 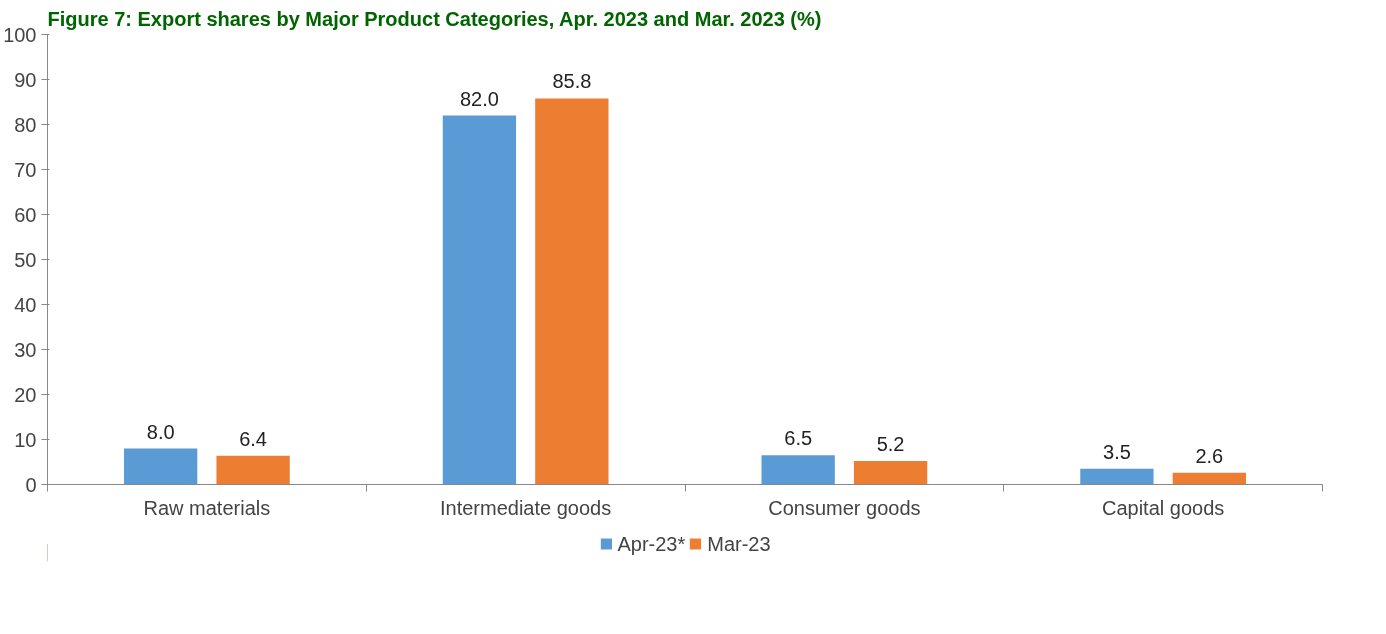 What do you see at coordinates (25, 259) in the screenshot?
I see `y-tick-label: 50` at bounding box center [25, 259].